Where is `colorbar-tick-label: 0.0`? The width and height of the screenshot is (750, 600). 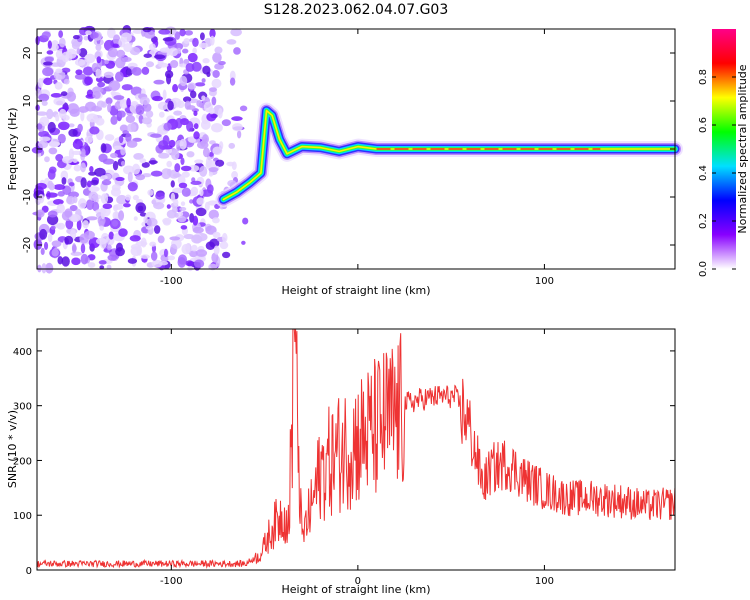
colorbar-tick-label: 0.0 is located at coordinates (703, 269).